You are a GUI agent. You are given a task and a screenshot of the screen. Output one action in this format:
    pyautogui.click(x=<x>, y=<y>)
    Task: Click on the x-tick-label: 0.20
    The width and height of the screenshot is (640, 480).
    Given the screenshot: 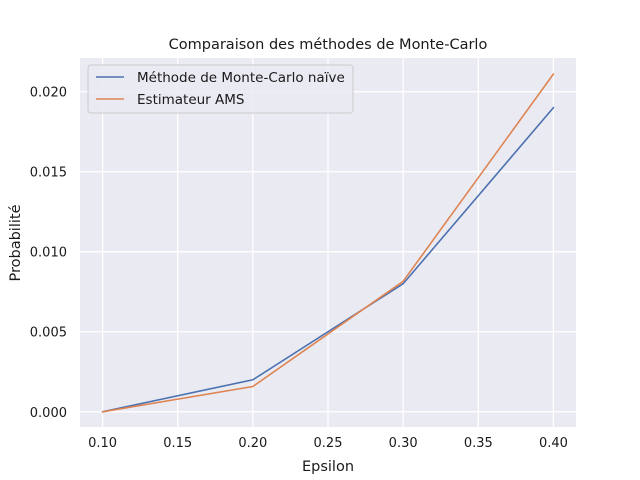 What is the action you would take?
    pyautogui.click(x=252, y=443)
    